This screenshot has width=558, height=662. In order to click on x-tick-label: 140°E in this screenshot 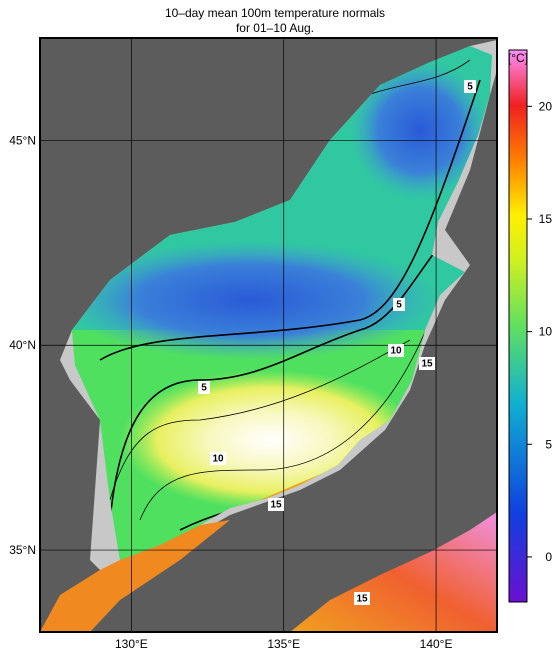, I will do `click(436, 644)`.